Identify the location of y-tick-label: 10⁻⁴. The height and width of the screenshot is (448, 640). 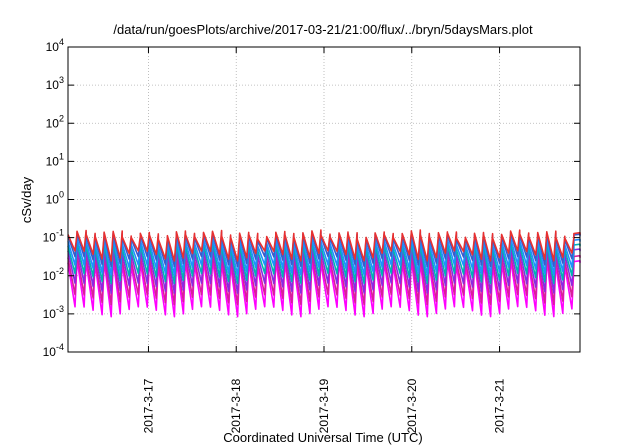
(53, 350).